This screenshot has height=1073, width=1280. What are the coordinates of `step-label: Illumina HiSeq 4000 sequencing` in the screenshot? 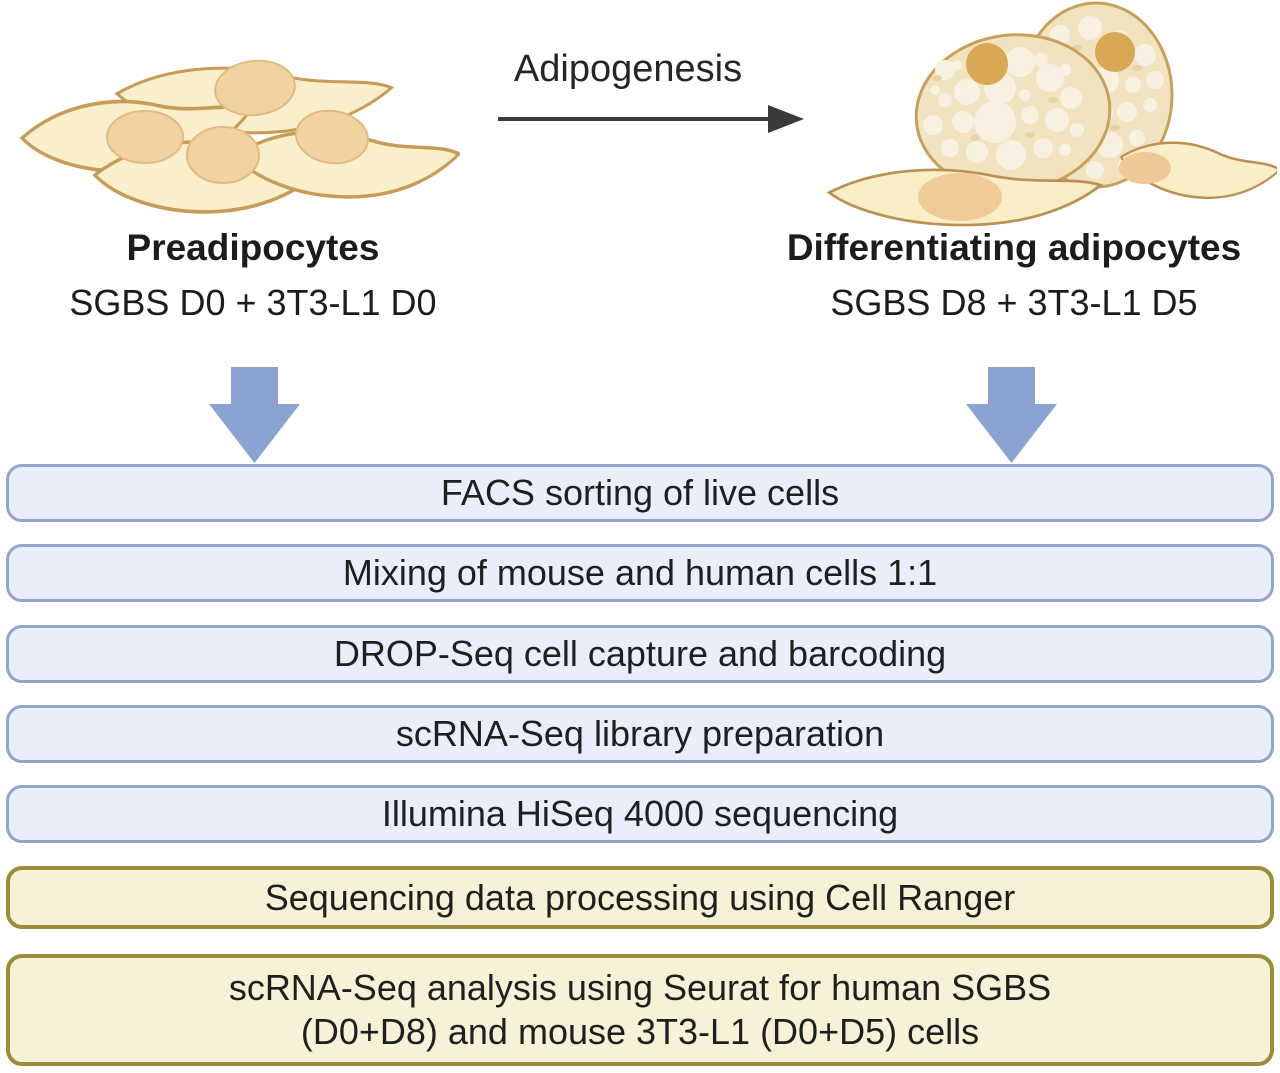 It's located at (640, 813).